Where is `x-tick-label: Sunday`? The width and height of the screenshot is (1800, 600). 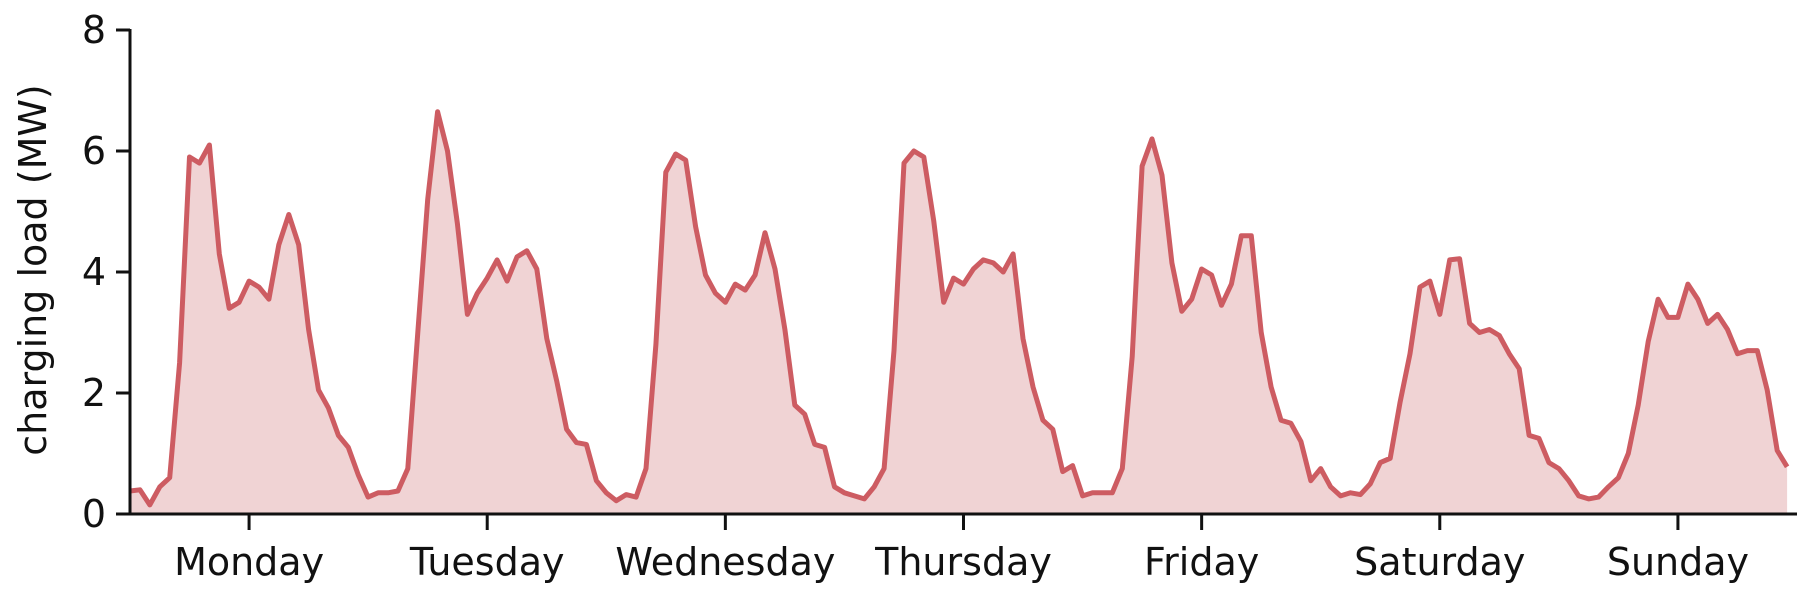 x-tick-label: Sunday is located at coordinates (1678, 562).